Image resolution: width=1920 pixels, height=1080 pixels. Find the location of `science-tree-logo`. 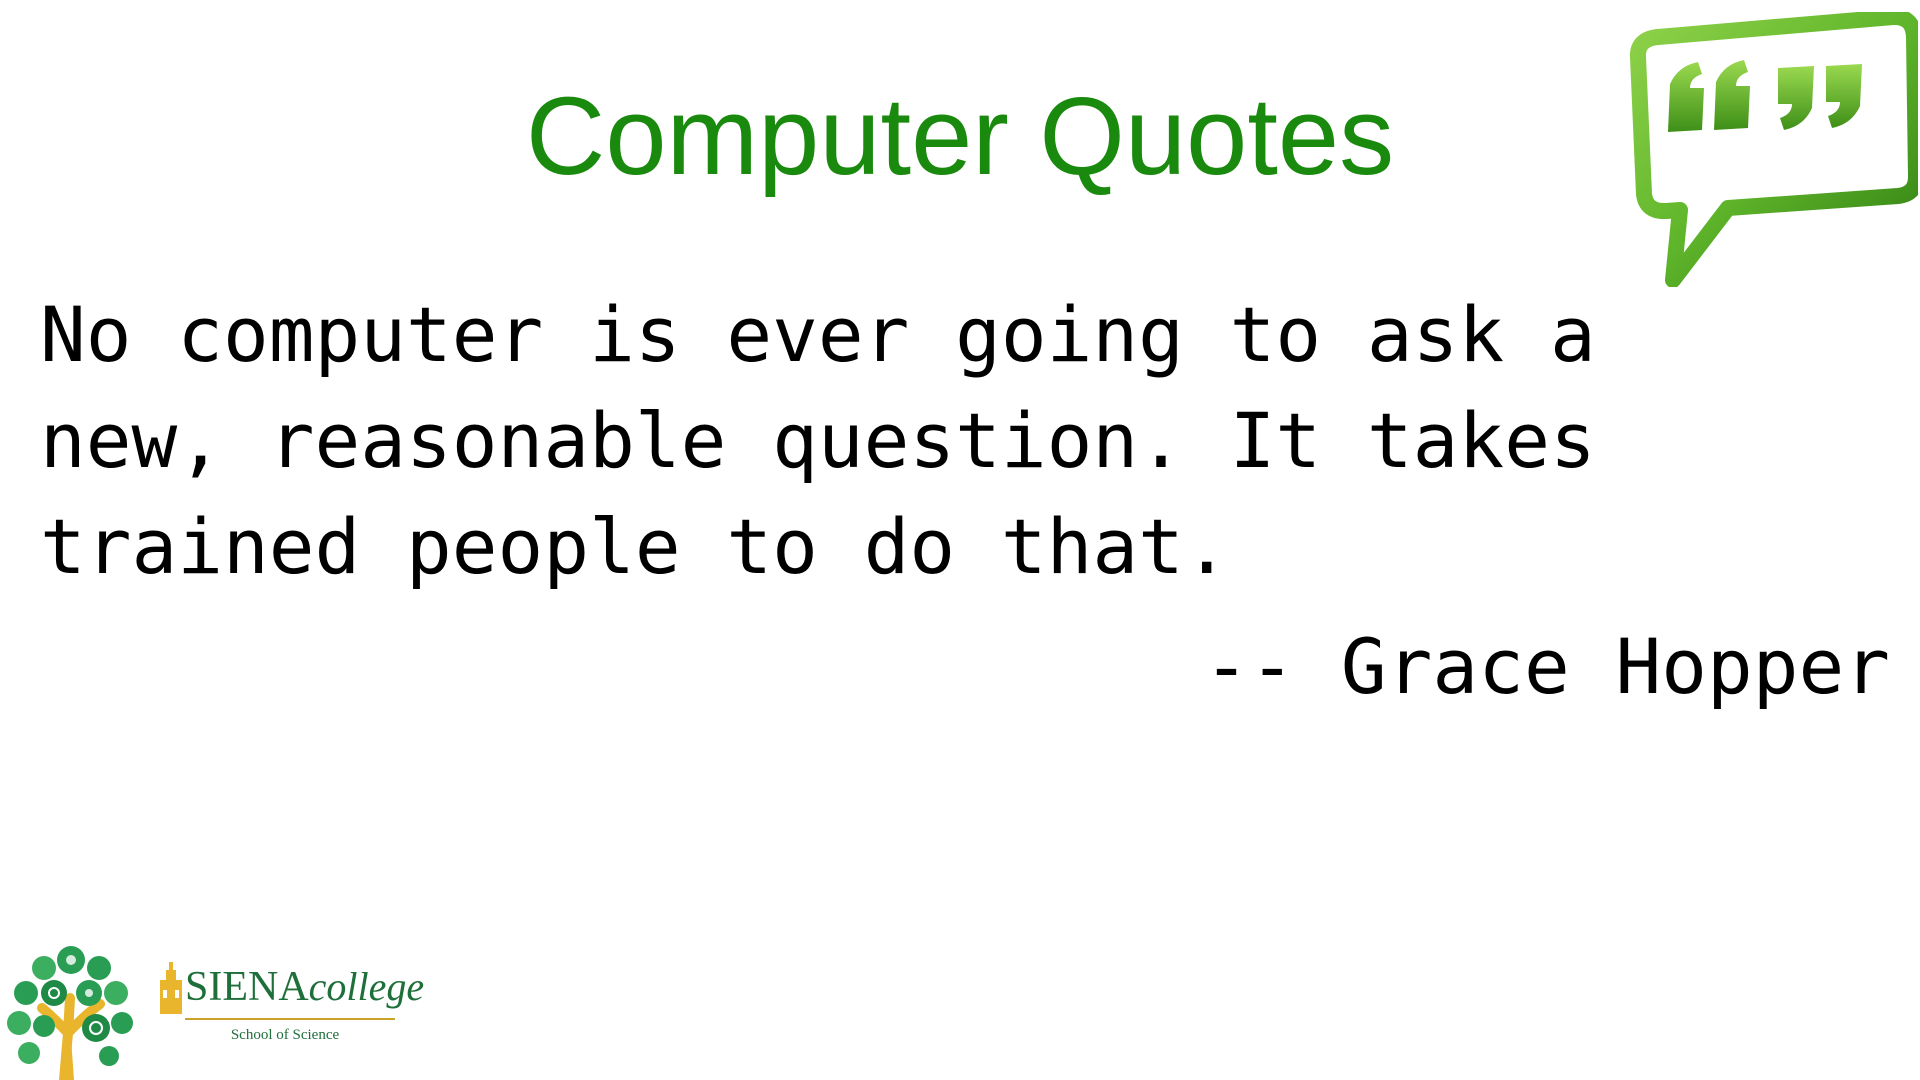

science-tree-logo is located at coordinates (70, 1013).